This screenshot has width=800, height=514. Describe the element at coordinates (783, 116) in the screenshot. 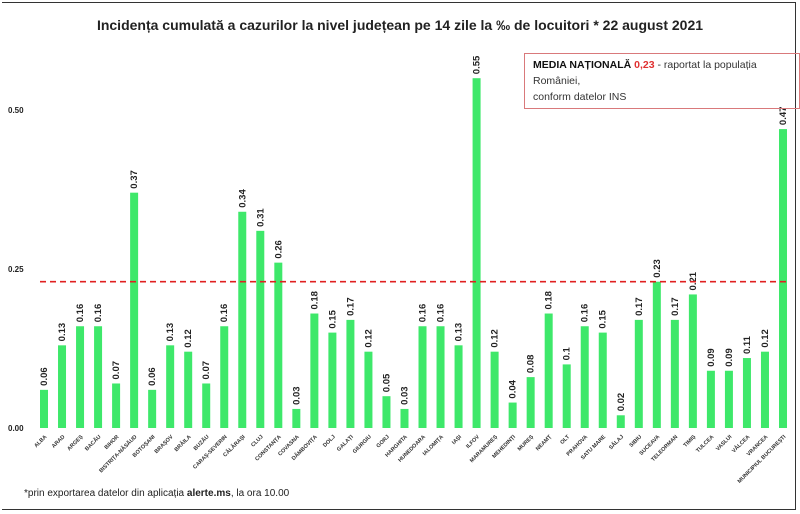

I see `data-label: 0.47` at that location.